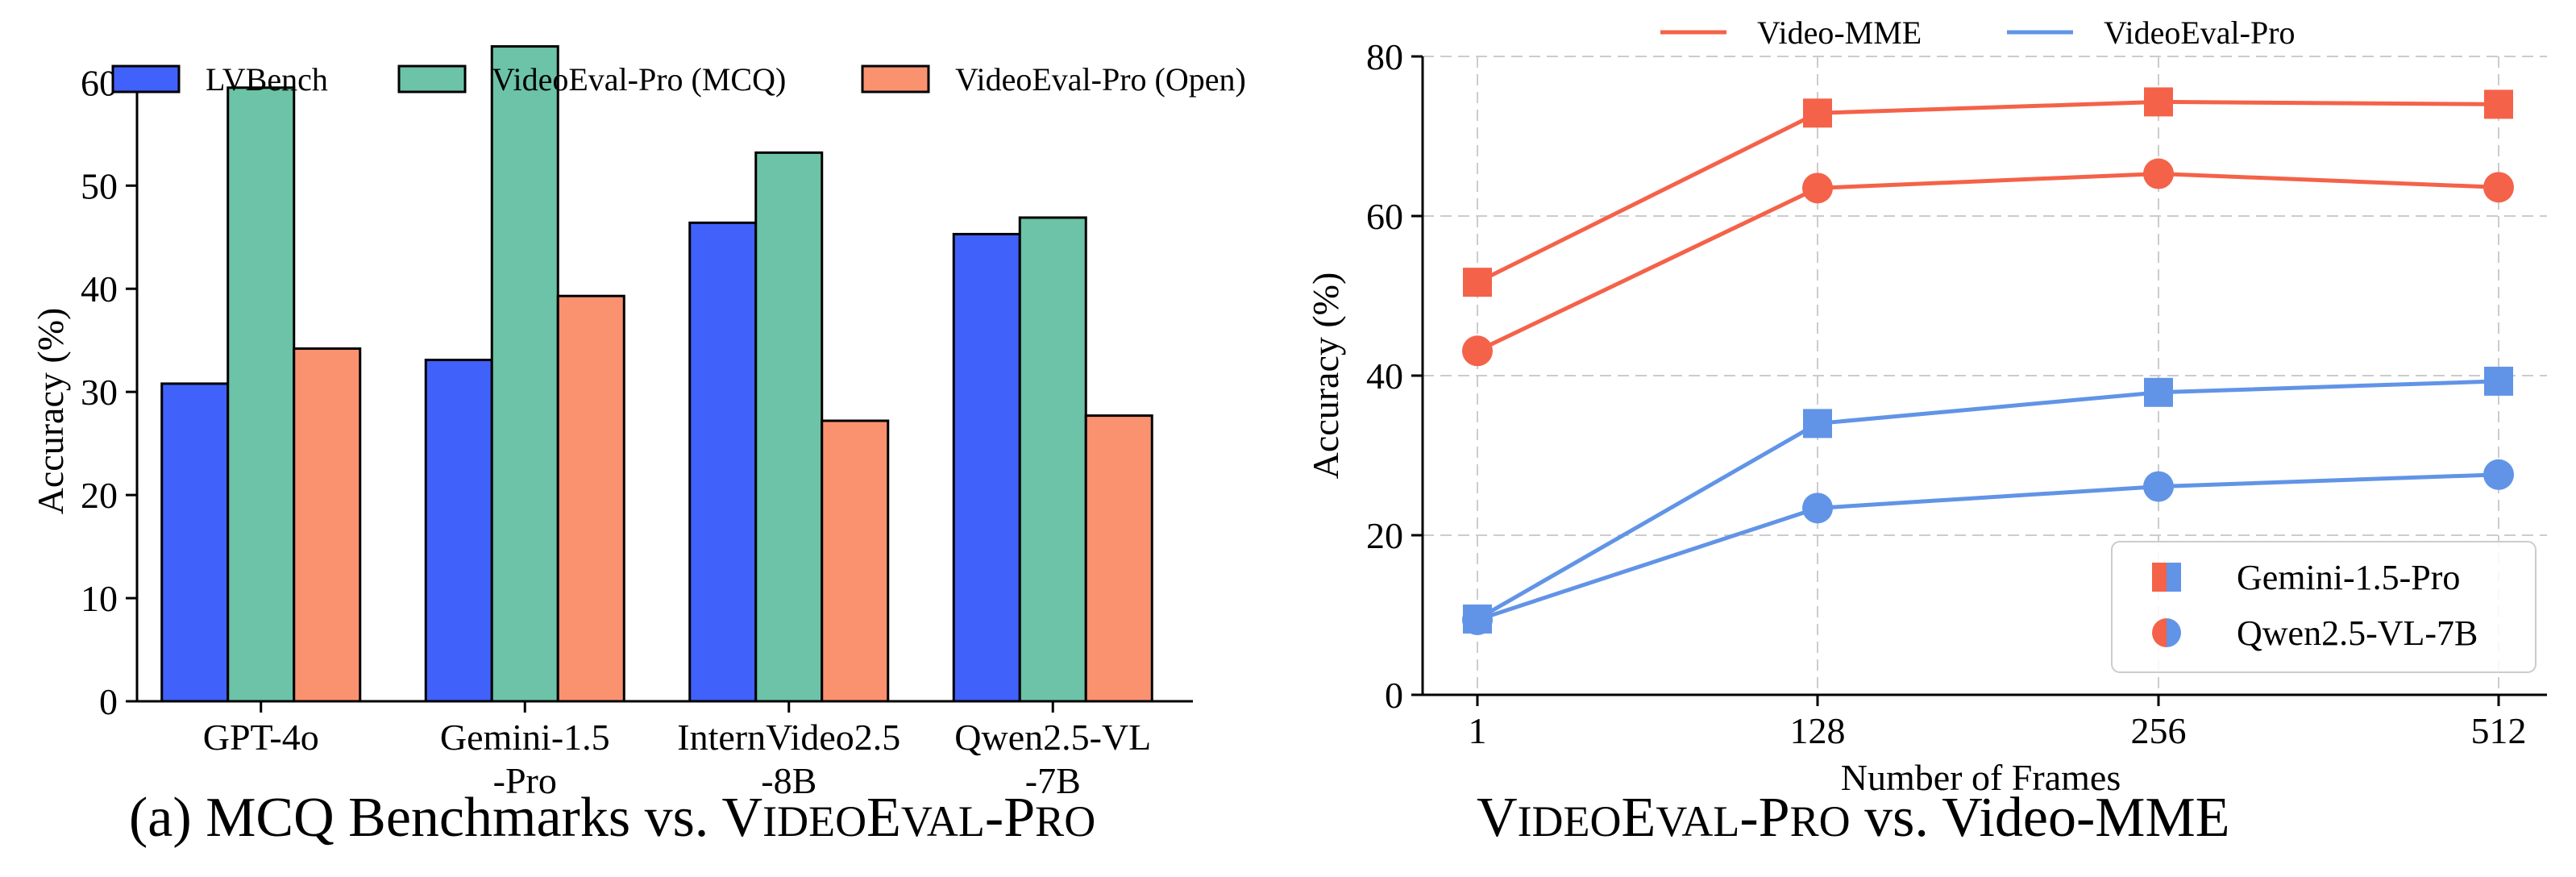 The height and width of the screenshot is (877, 2576). What do you see at coordinates (261, 737) in the screenshot?
I see `x-tick-label: GPT-4o` at bounding box center [261, 737].